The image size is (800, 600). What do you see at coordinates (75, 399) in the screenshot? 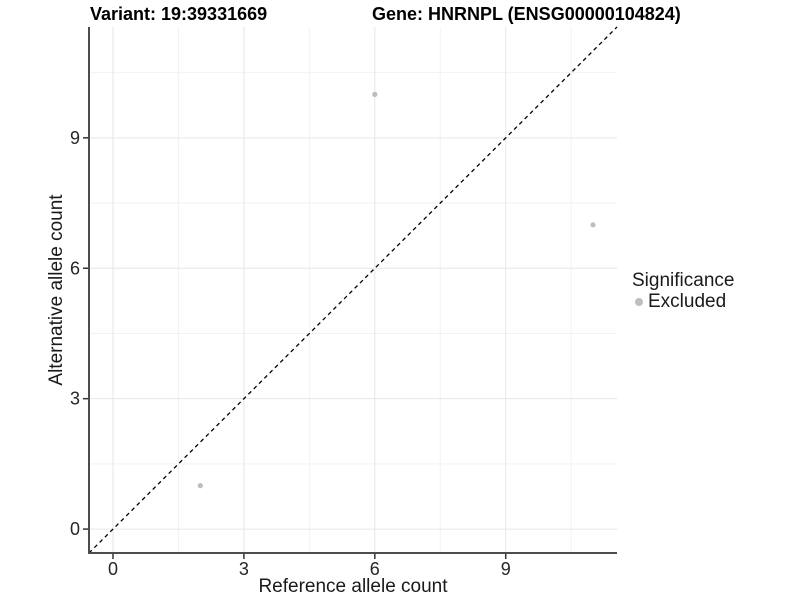
I see `y-tick-label: 3` at bounding box center [75, 399].